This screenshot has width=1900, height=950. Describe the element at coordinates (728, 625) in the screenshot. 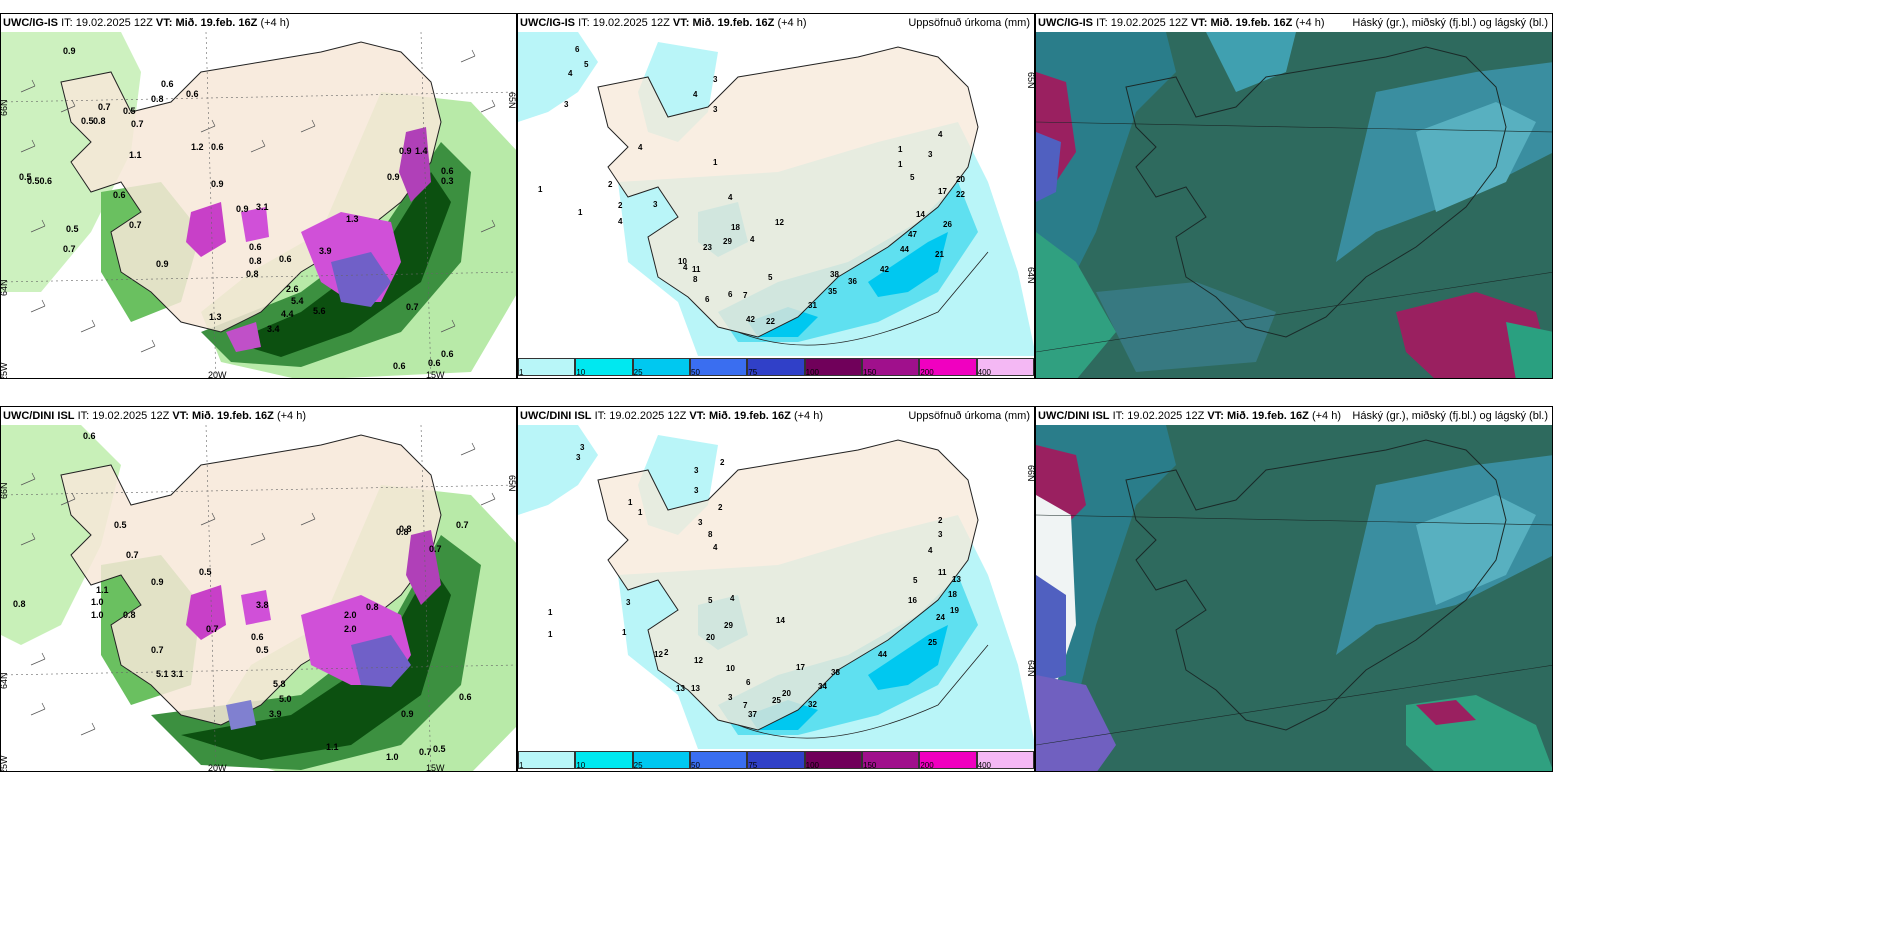

I see `value-label: 29` at that location.